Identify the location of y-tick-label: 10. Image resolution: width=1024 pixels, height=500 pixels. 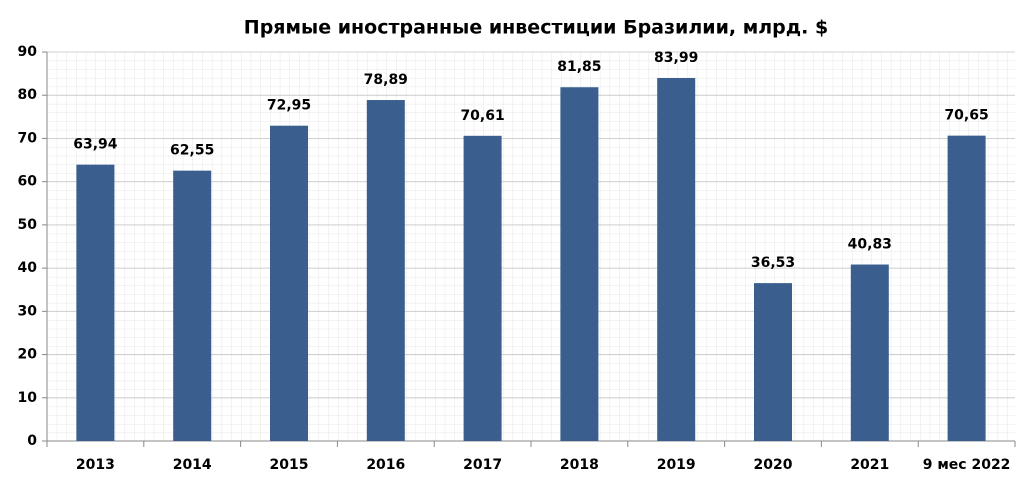
(28, 398).